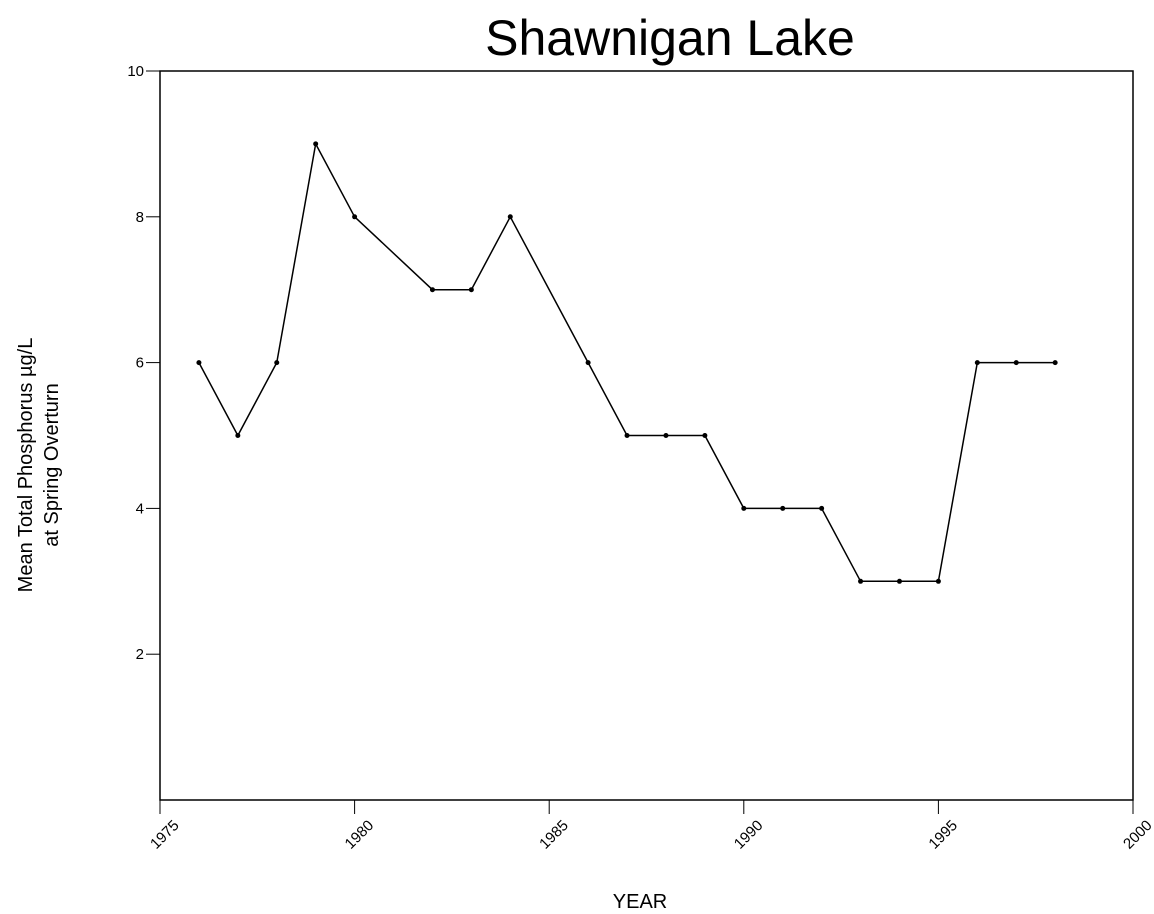 The image size is (1154, 914). What do you see at coordinates (140, 217) in the screenshot?
I see `y-tick-label: 8` at bounding box center [140, 217].